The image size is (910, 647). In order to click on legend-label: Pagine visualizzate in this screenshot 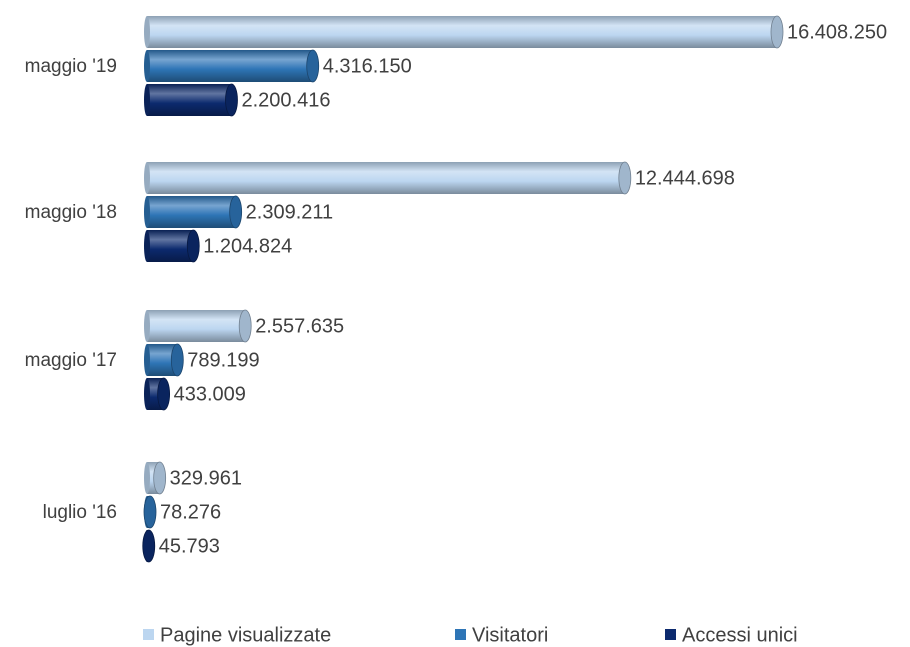, I will do `click(245, 635)`.